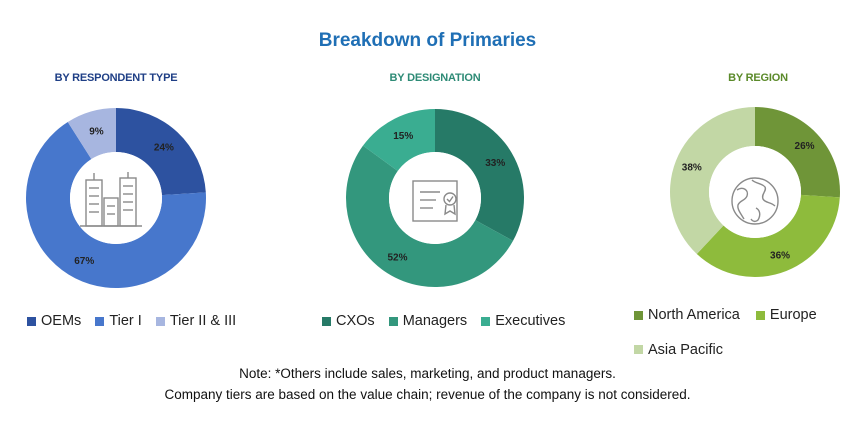 This screenshot has width=855, height=427. What do you see at coordinates (530, 321) in the screenshot?
I see `legend-label: Executives` at bounding box center [530, 321].